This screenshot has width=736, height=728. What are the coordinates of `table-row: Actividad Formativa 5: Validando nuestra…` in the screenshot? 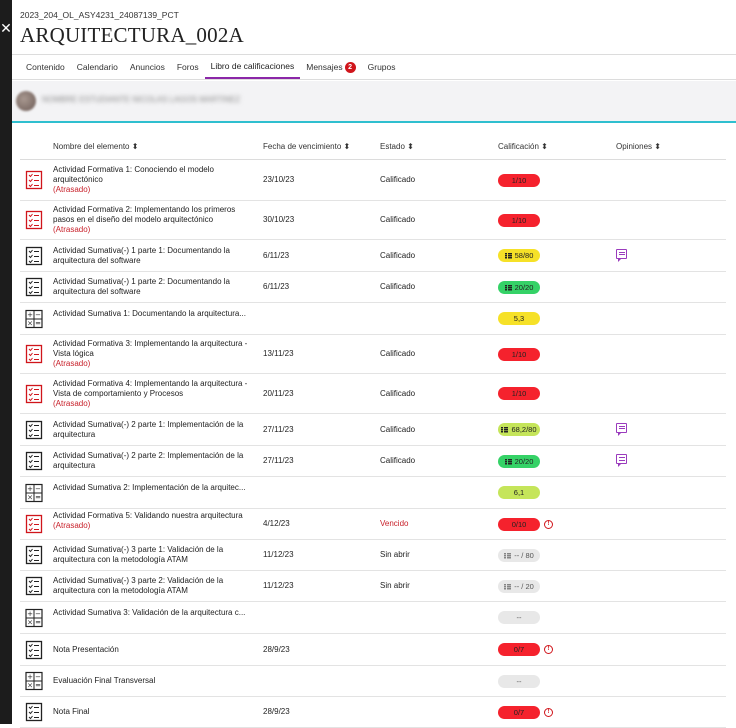 It's located at (373, 524).